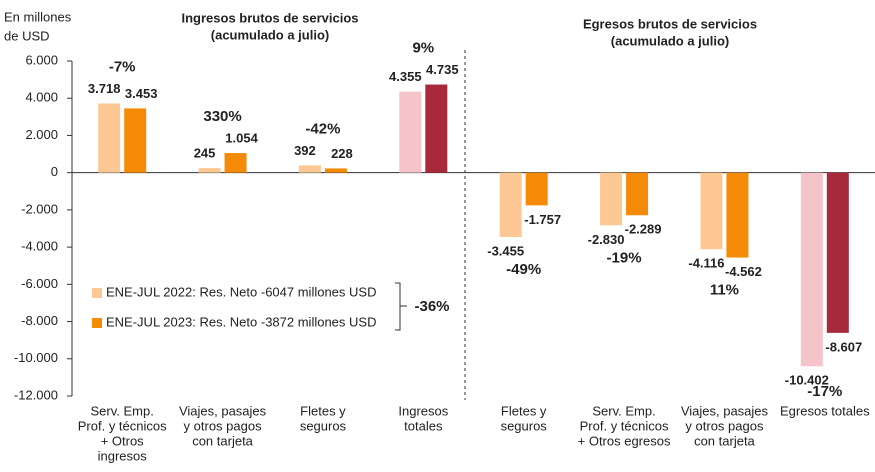 This screenshot has height=472, width=875. Describe the element at coordinates (269, 17) in the screenshot. I see `section-title: Ingresos brutos de servicios` at that location.